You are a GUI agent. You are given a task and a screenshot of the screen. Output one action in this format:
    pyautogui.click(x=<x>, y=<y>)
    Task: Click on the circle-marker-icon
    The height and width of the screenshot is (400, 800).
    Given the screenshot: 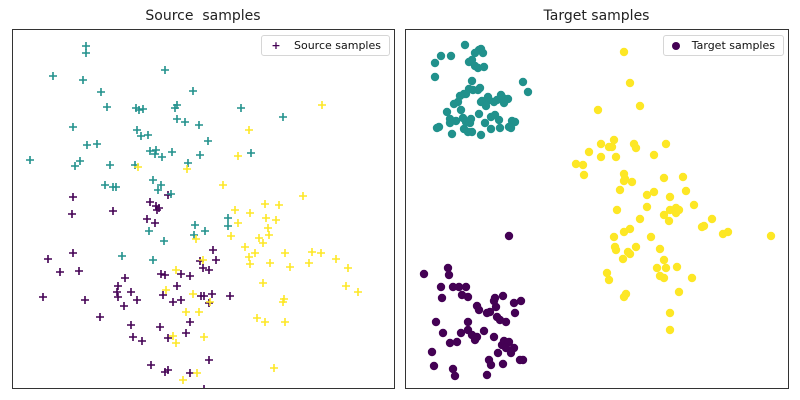 What is the action you would take?
    pyautogui.click(x=675, y=45)
    